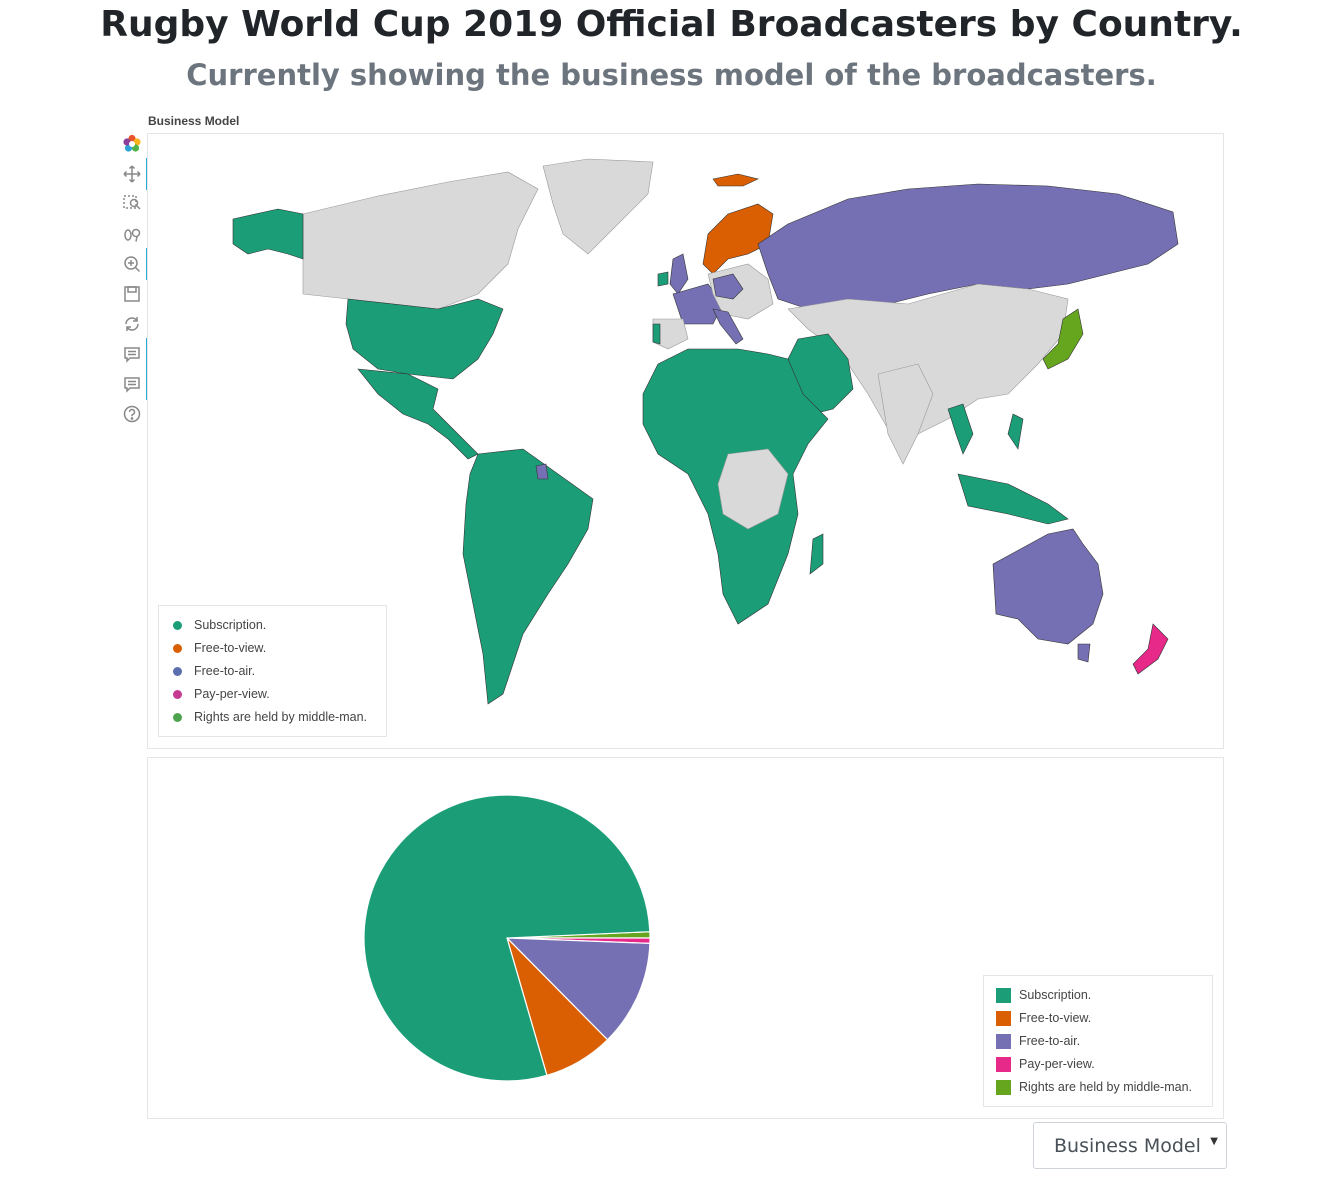 Image resolution: width=1343 pixels, height=1178 pixels. I want to click on pie-chart, so click(507, 938).